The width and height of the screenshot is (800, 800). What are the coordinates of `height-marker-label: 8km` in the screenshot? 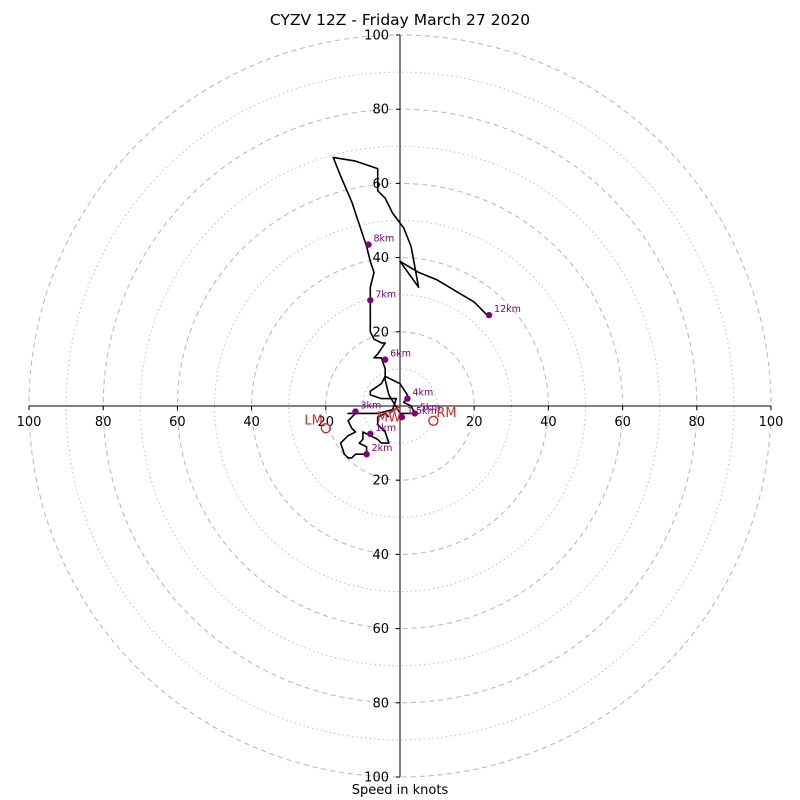 It's located at (383, 239).